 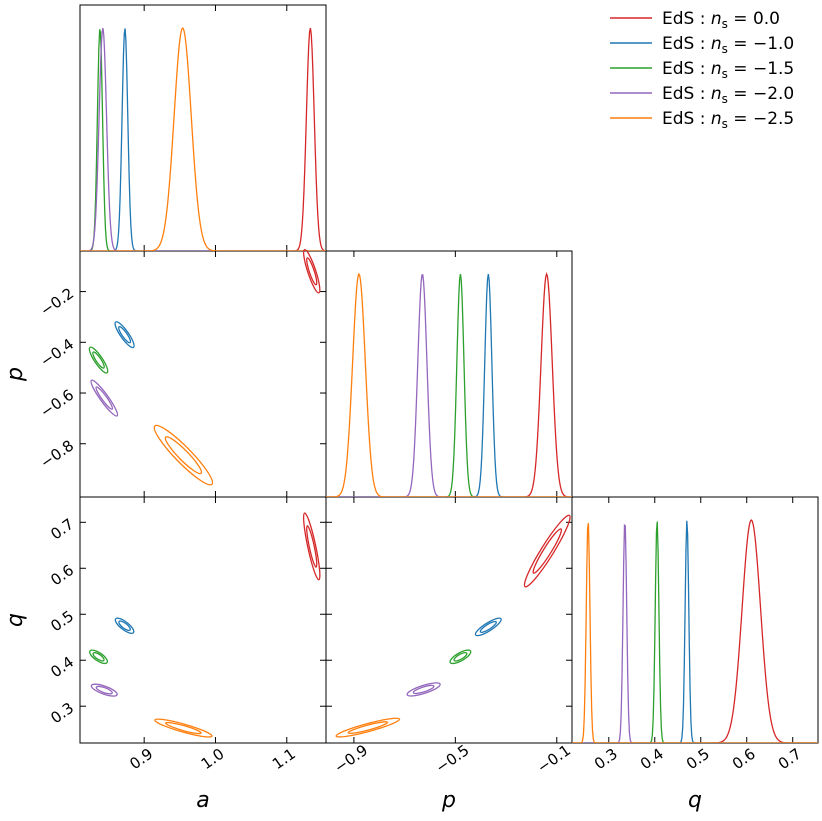 What do you see at coordinates (15, 374) in the screenshot?
I see `y-axis-label-p: p` at bounding box center [15, 374].